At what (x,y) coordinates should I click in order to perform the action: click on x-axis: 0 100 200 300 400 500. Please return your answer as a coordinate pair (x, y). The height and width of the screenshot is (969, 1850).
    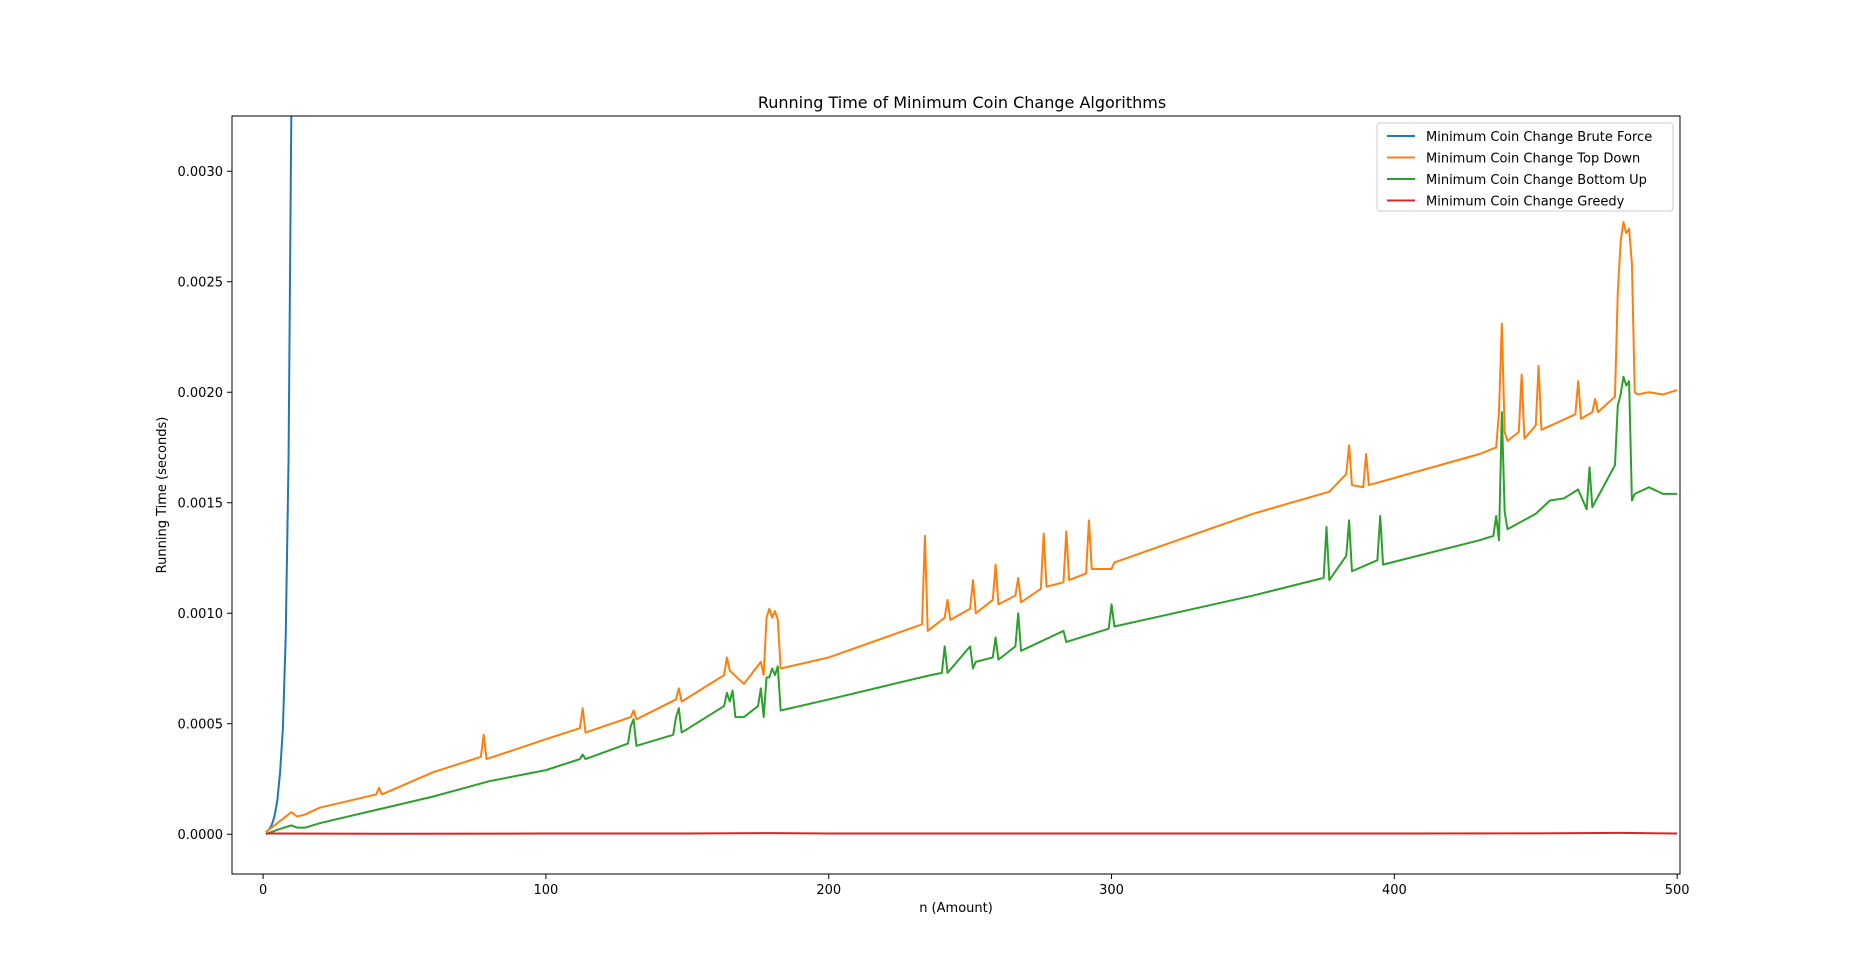
    Looking at the image, I should click on (974, 886).